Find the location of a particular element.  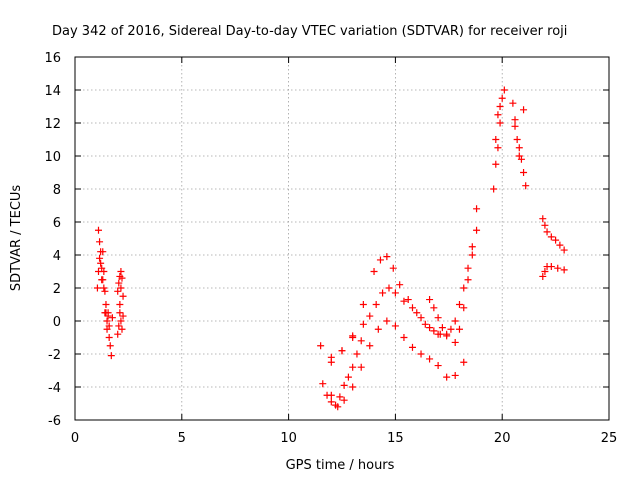

y-tick-label: 0 is located at coordinates (57, 322).